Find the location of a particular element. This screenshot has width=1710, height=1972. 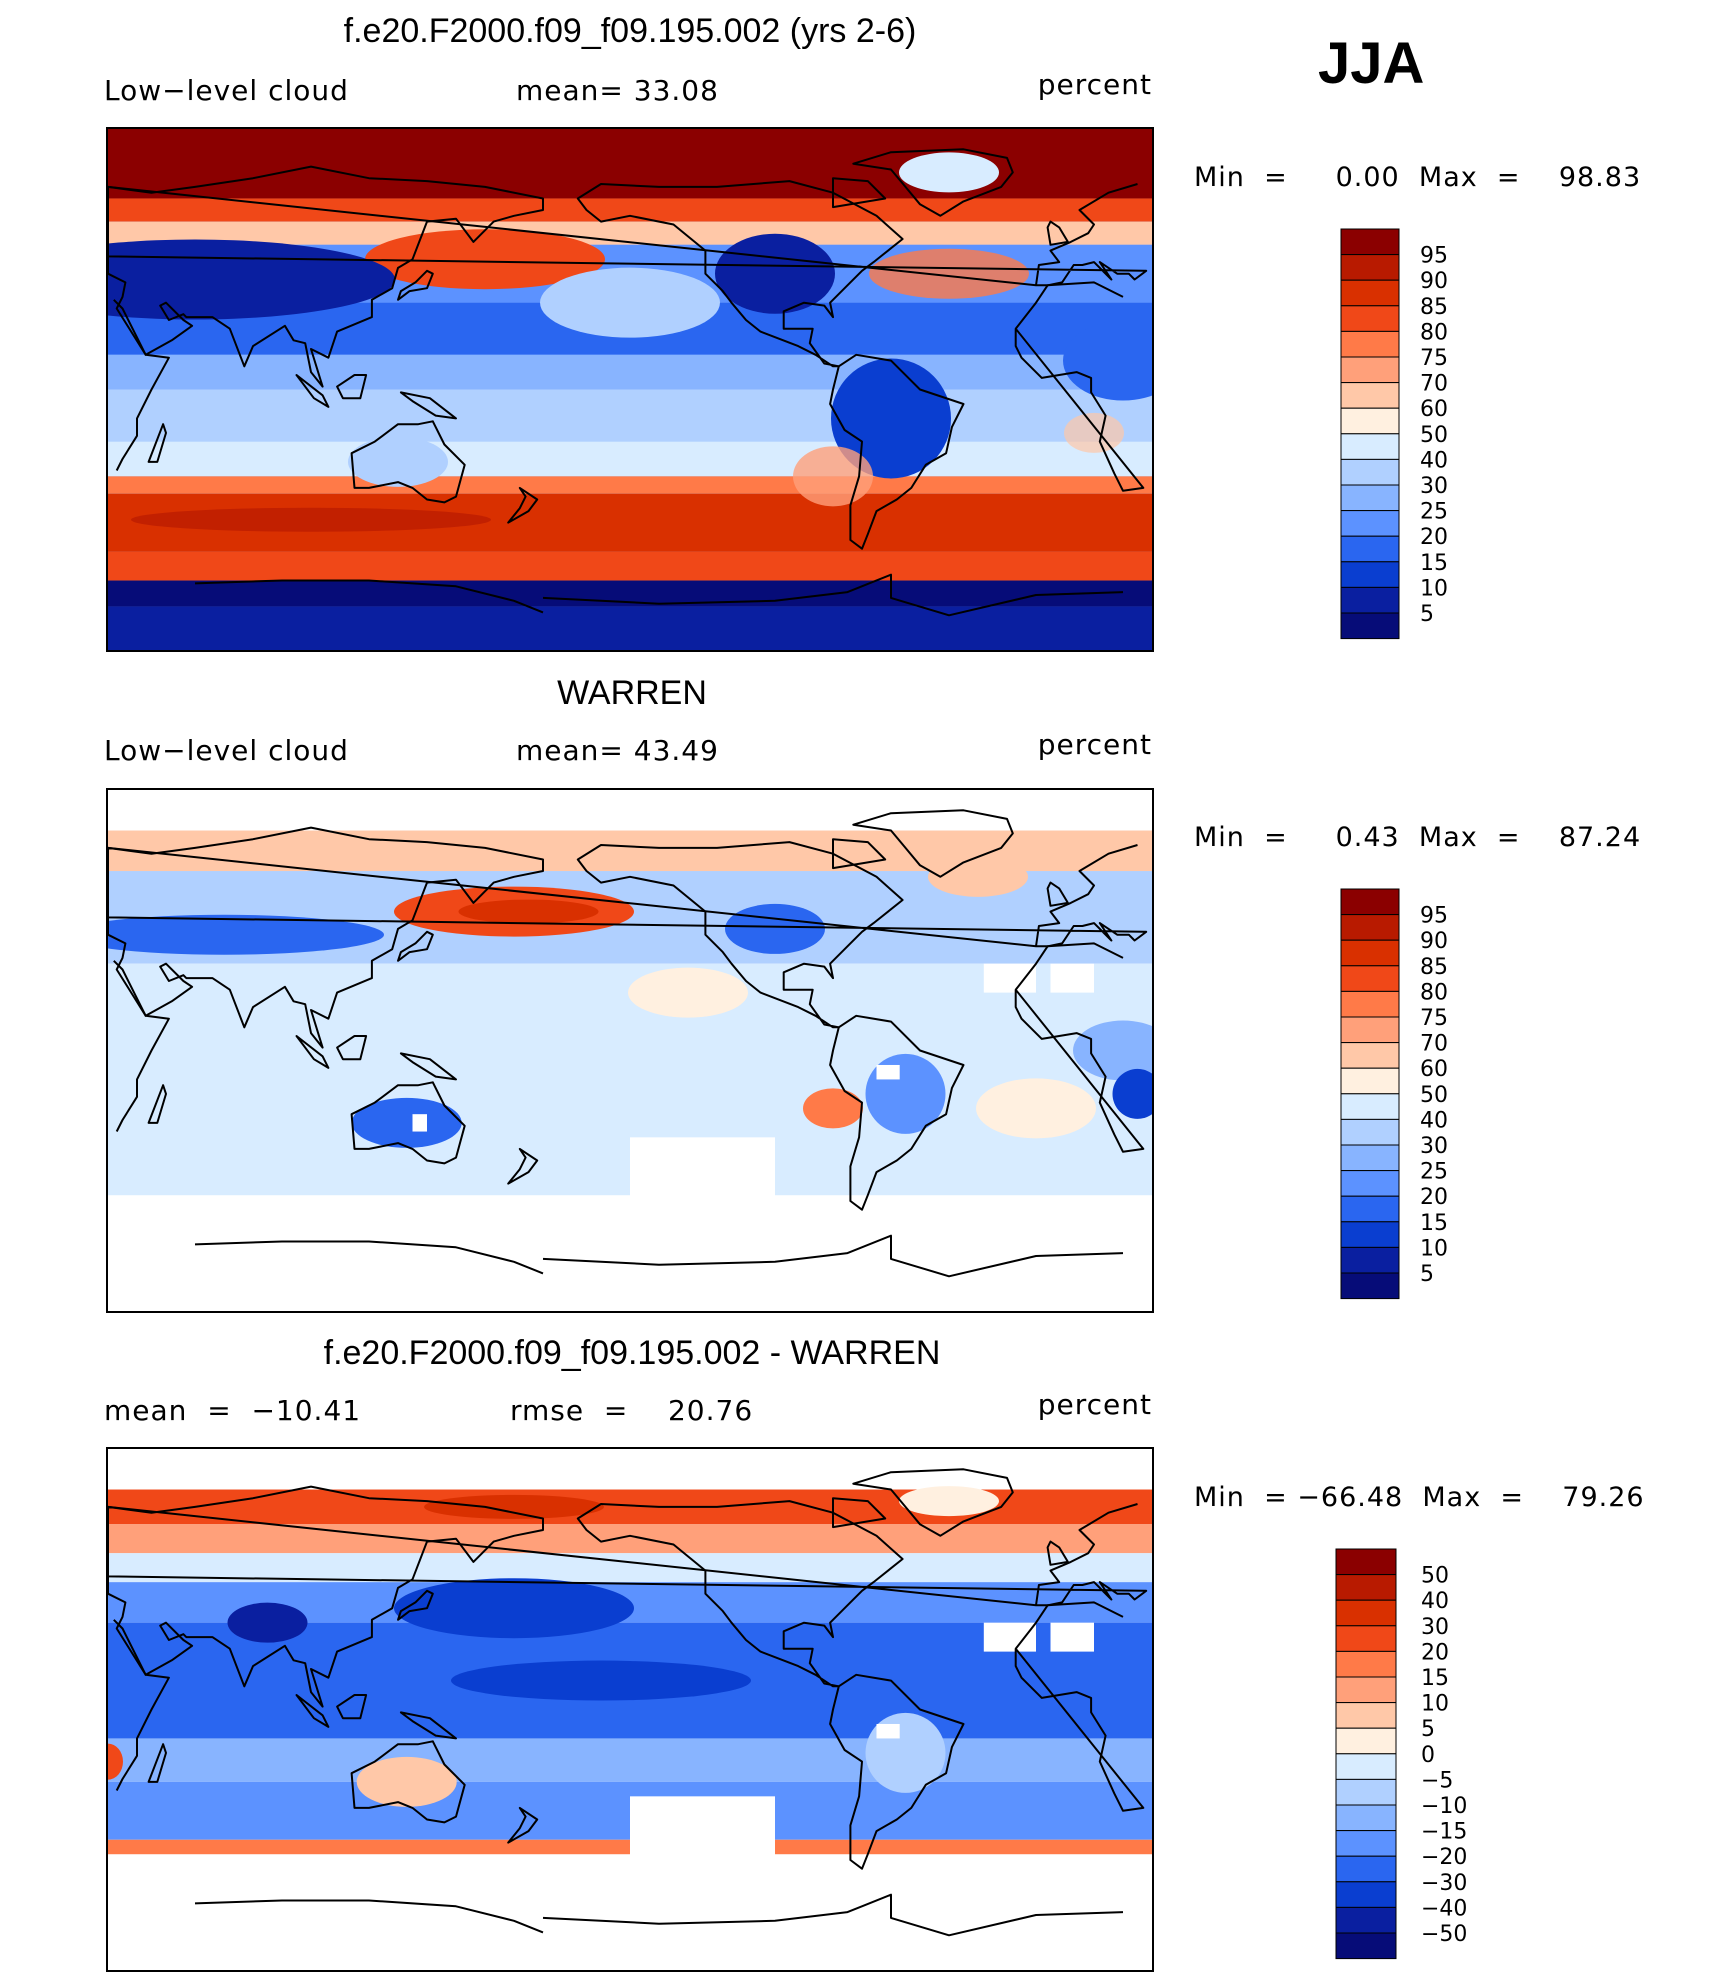

panel-3-mean-label: mean = −10.41 is located at coordinates (233, 1410).